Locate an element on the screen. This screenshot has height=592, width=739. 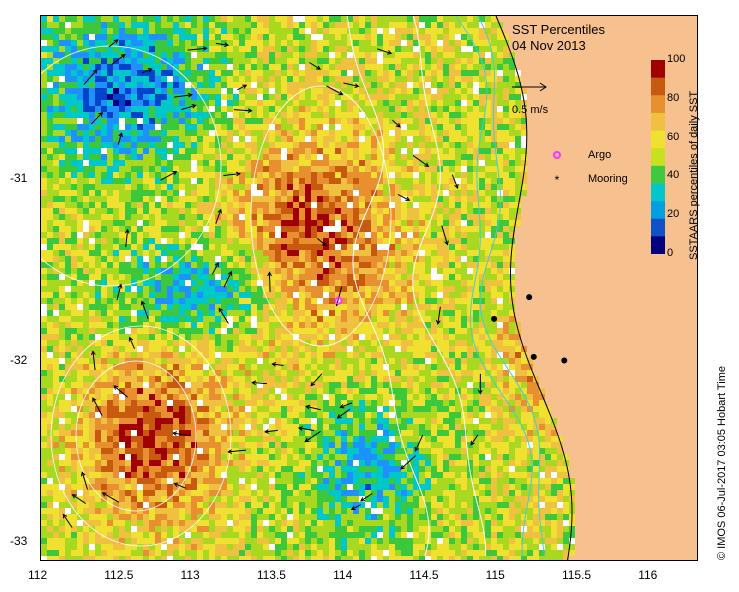
colorbar-tick-label: 20 is located at coordinates (673, 214).